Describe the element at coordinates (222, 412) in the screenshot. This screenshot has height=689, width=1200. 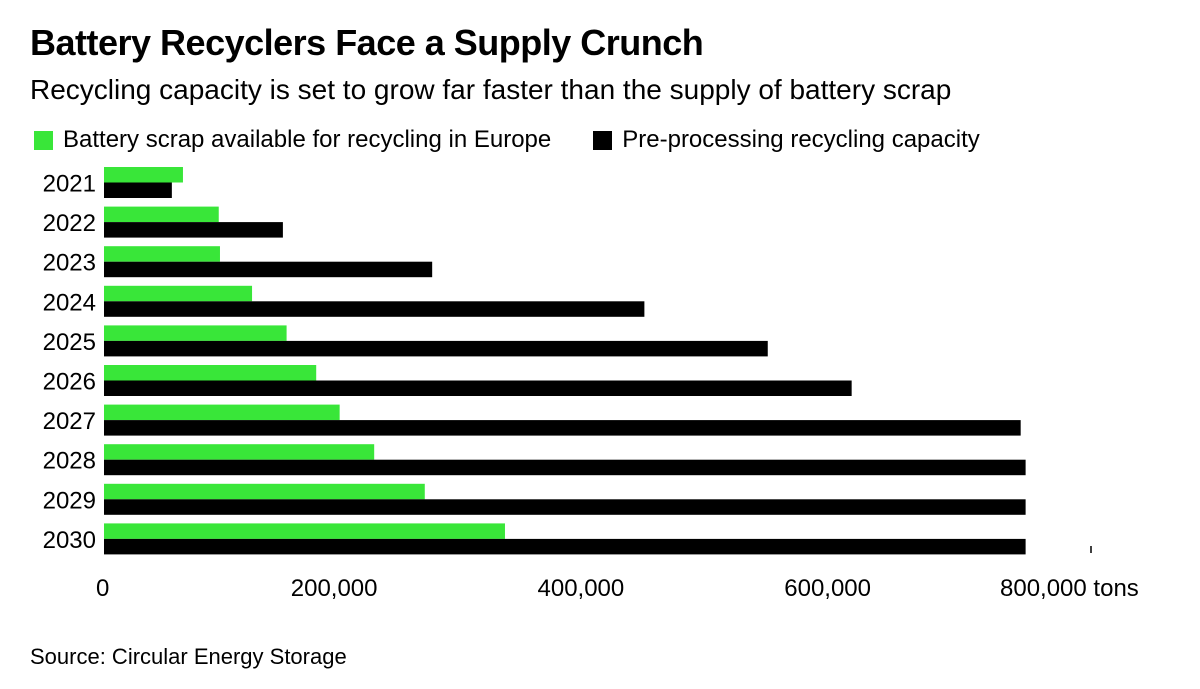
I see `bar-scrap-2027` at that location.